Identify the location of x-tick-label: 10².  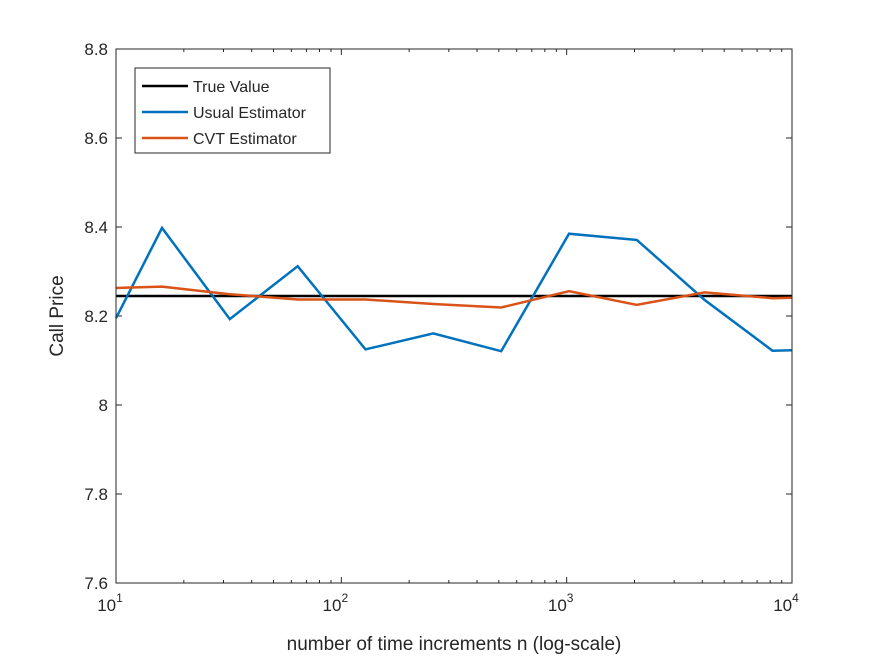
(336, 603).